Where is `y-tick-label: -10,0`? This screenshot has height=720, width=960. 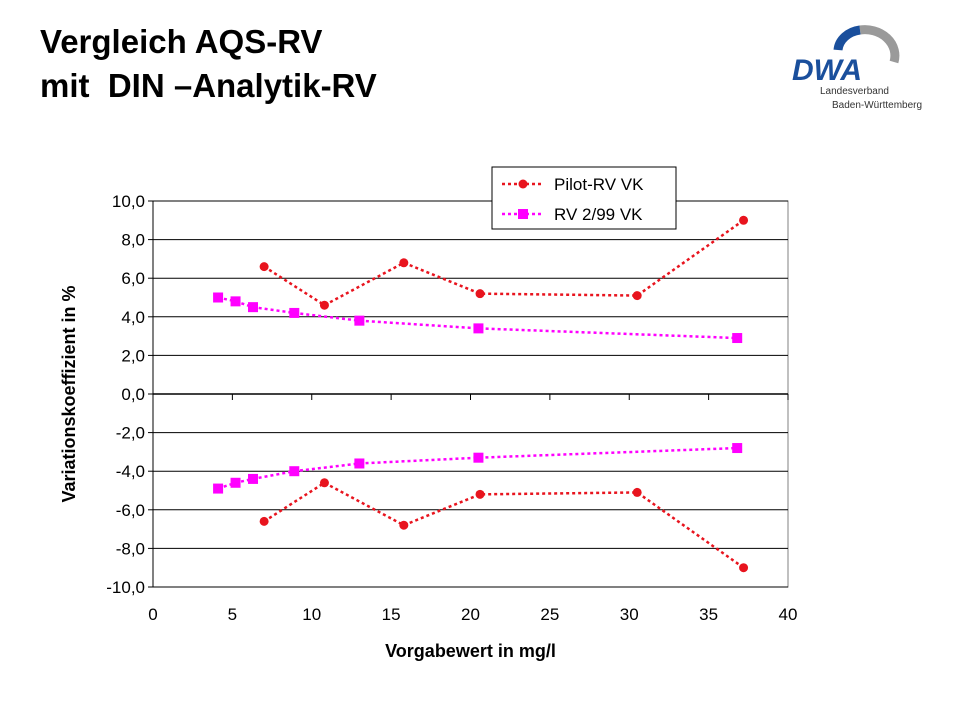 y-tick-label: -10,0 is located at coordinates (125, 587).